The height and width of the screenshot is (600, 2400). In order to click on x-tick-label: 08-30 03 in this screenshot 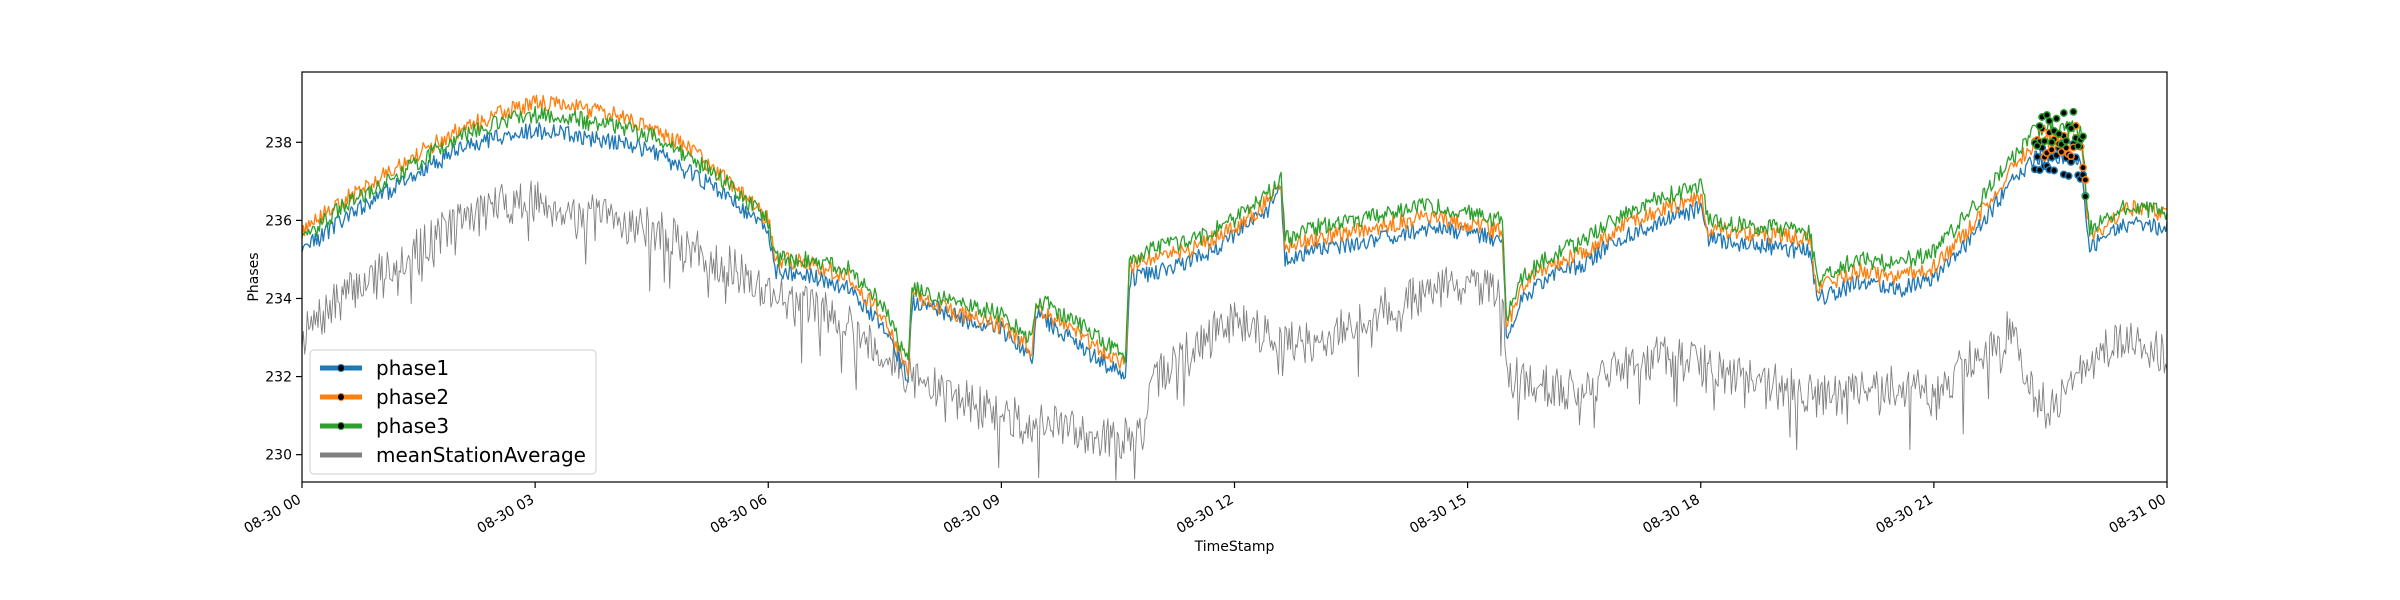, I will do `click(506, 514)`.